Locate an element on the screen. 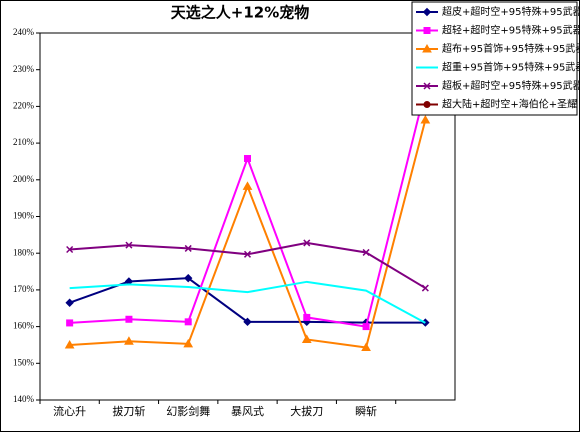 The height and width of the screenshot is (432, 580). y-tick-label: 210% is located at coordinates (24, 142).